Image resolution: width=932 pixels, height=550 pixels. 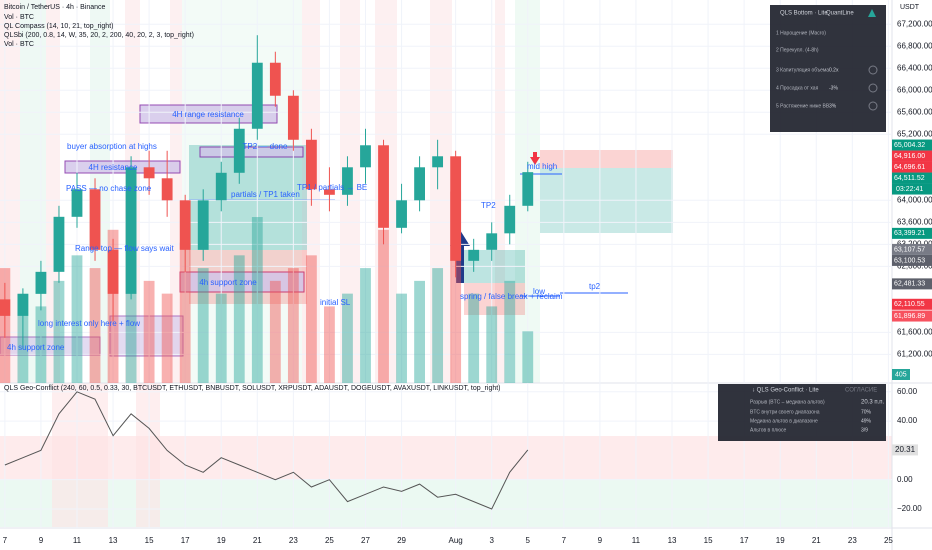 What do you see at coordinates (907, 391) in the screenshot?
I see `y-tick-label: 60.00` at bounding box center [907, 391].